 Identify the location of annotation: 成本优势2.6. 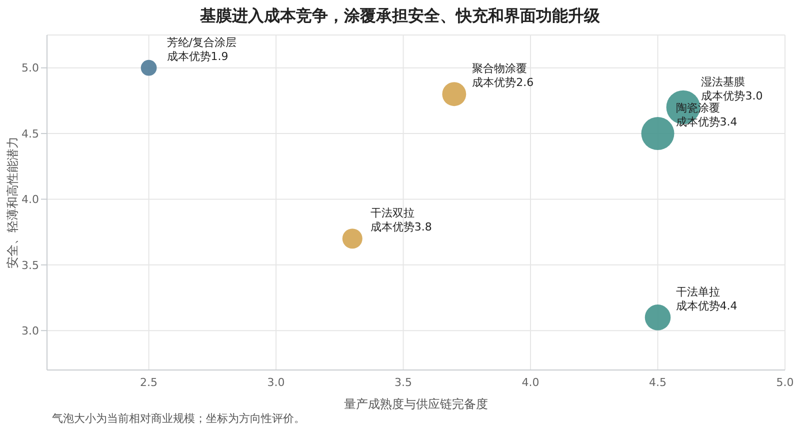
(503, 83).